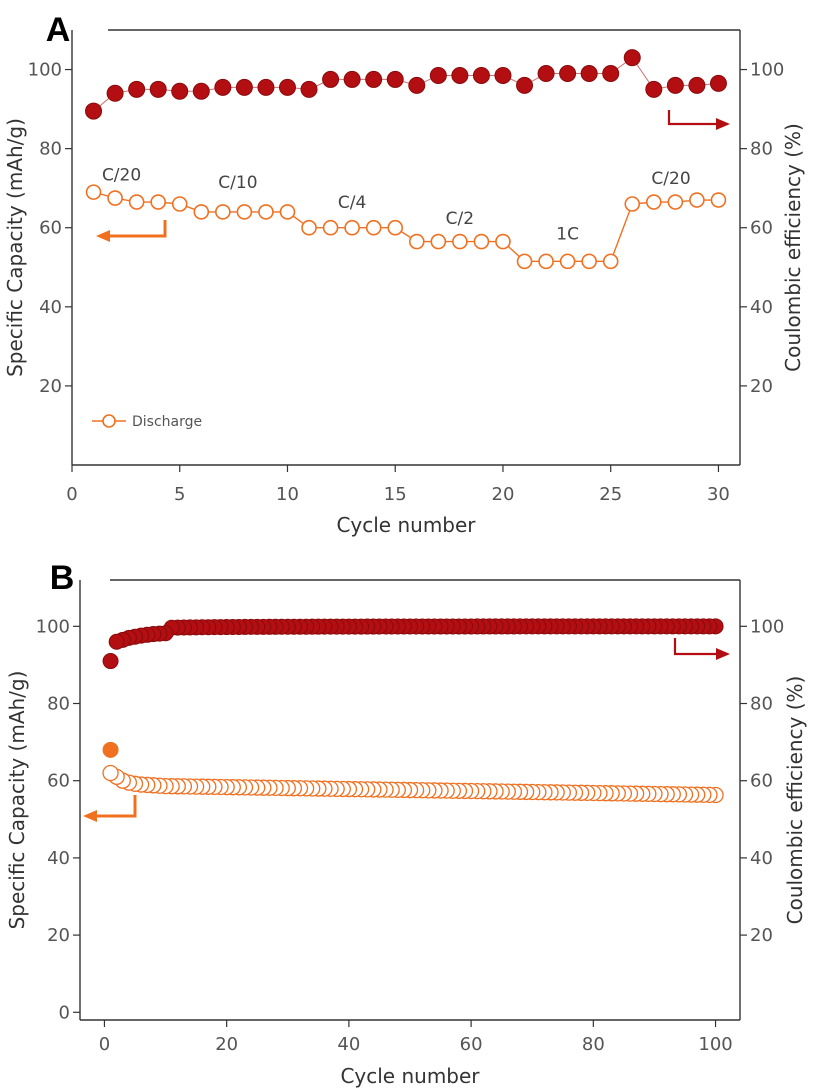  Describe the element at coordinates (64, 1012) in the screenshot. I see `y-left-tick-label: 0` at that location.